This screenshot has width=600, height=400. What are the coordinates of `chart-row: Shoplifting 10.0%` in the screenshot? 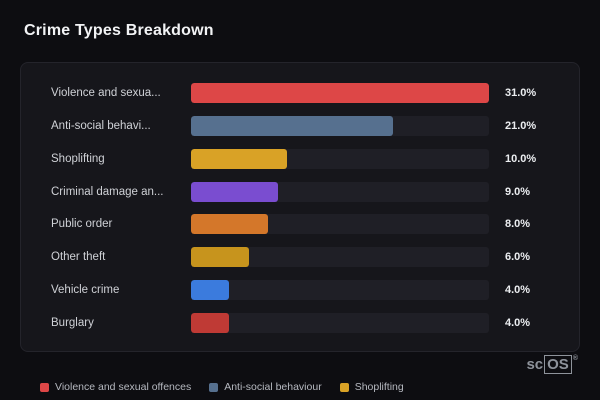 It's located at (302, 158).